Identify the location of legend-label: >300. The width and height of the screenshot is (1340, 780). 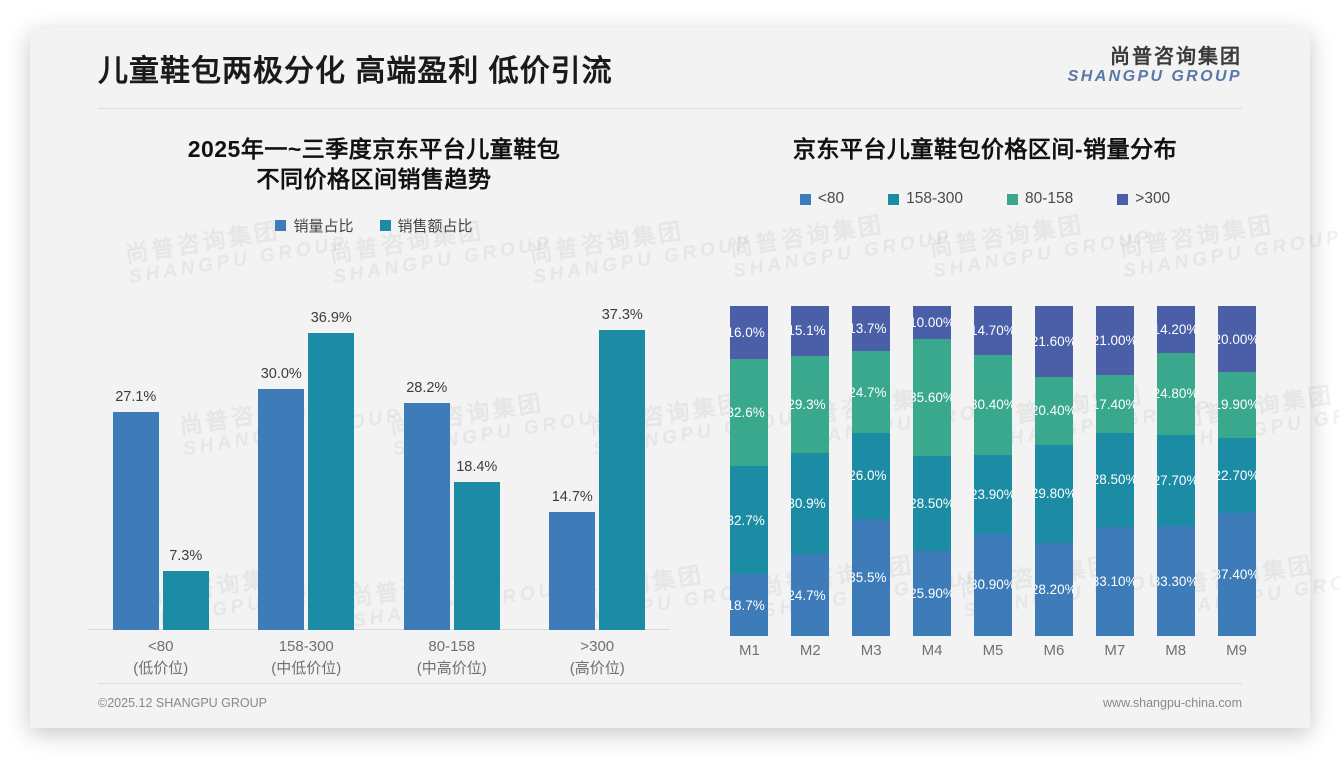
(1153, 199).